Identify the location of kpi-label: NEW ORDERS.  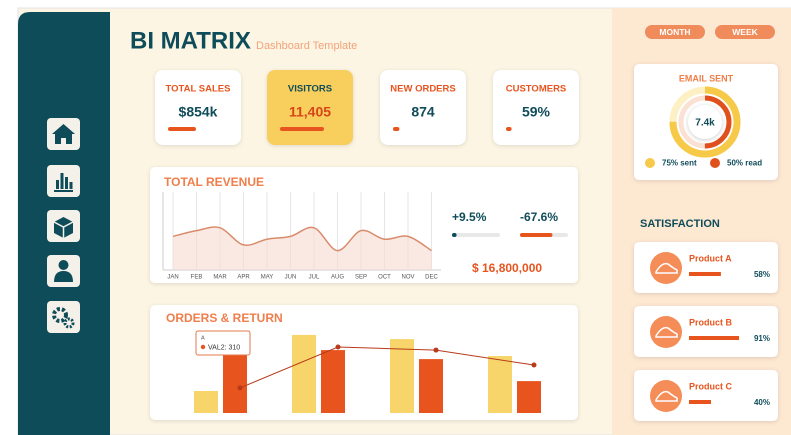
(422, 89).